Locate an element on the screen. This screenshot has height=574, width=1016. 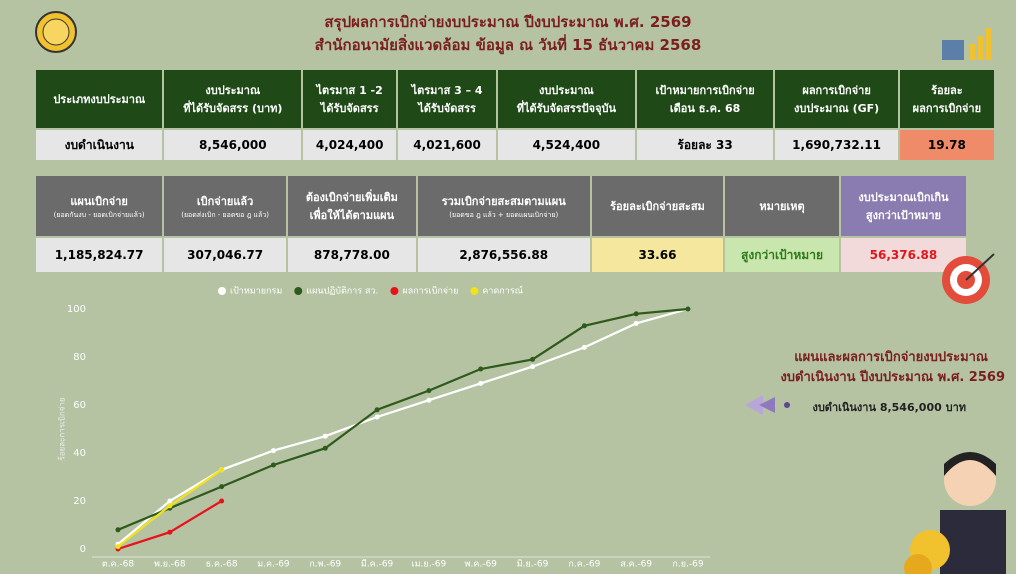
y-tick-label: 20 is located at coordinates (79, 501).